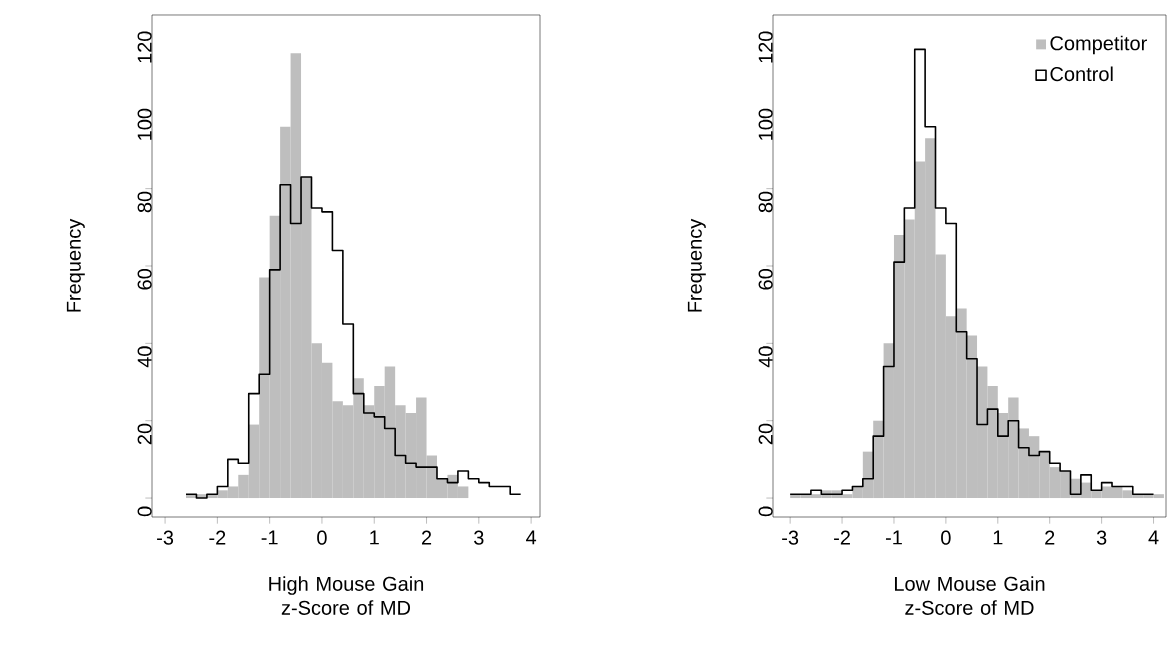 The height and width of the screenshot is (668, 1169). What do you see at coordinates (1098, 45) in the screenshot?
I see `legend-label: Competitor` at bounding box center [1098, 45].